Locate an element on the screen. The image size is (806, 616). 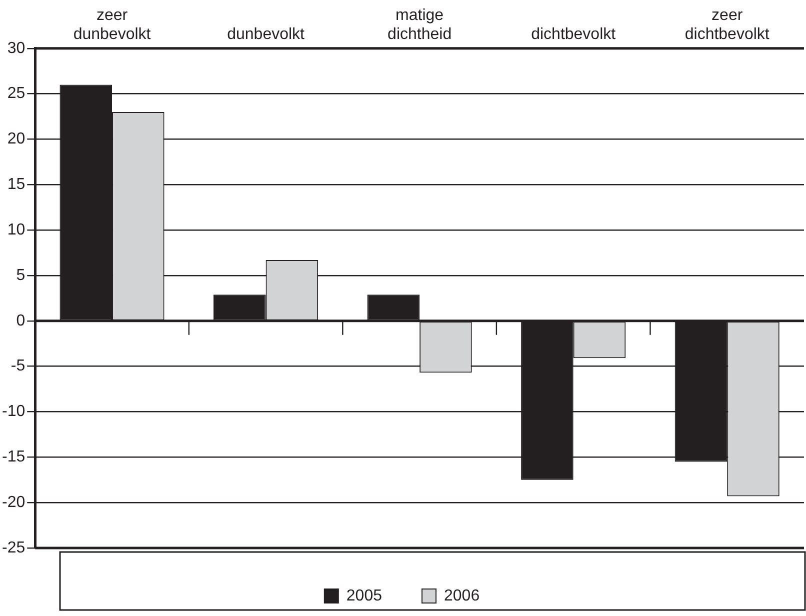
y-tick-label: 10 is located at coordinates (16, 229).